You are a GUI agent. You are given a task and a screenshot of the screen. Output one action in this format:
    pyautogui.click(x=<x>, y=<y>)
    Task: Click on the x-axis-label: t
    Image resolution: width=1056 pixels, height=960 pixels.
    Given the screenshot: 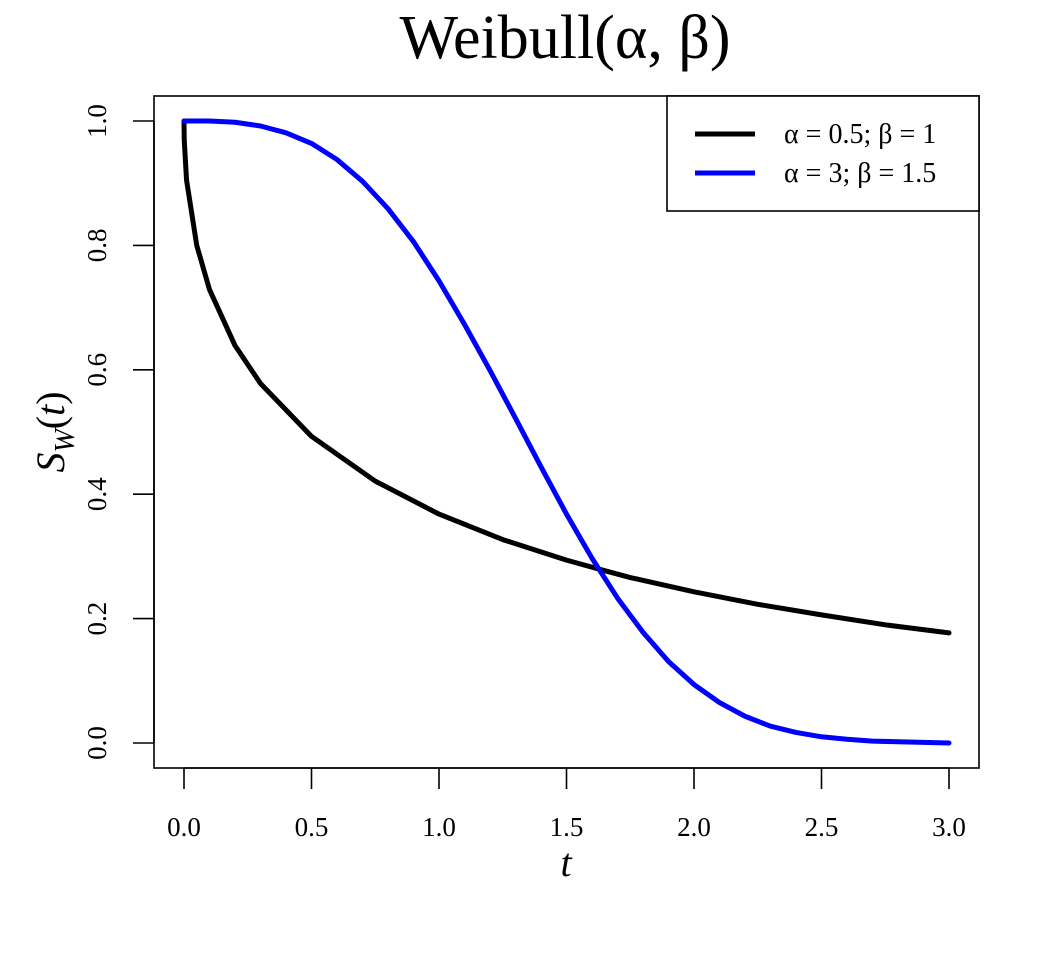 What is the action you would take?
    pyautogui.click(x=566, y=862)
    